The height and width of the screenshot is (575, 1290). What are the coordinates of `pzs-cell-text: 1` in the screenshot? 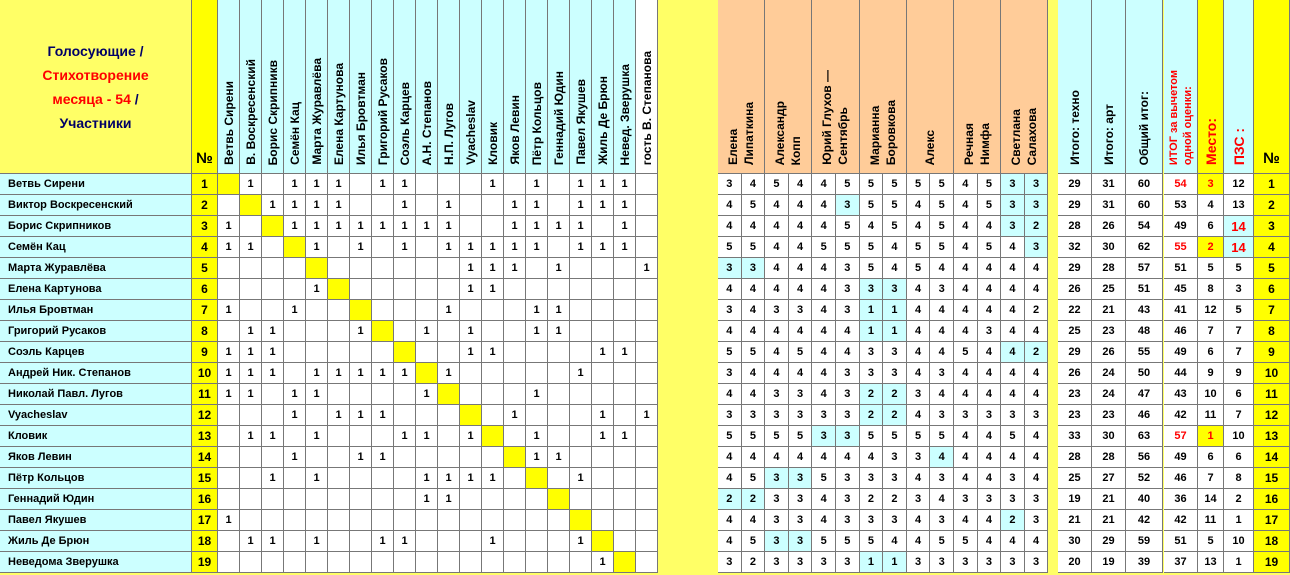 It's located at (1238, 520).